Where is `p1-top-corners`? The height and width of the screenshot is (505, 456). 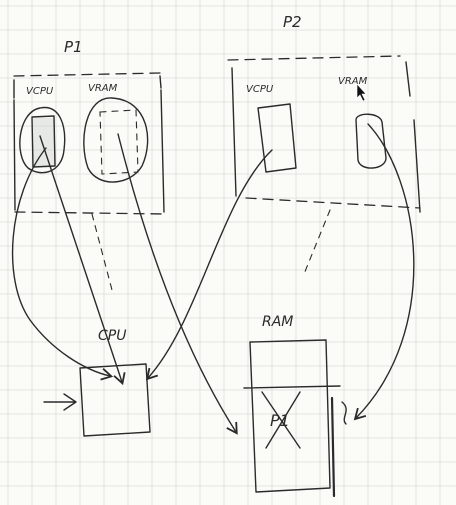 p1-top-corners is located at coordinates (87, 87).